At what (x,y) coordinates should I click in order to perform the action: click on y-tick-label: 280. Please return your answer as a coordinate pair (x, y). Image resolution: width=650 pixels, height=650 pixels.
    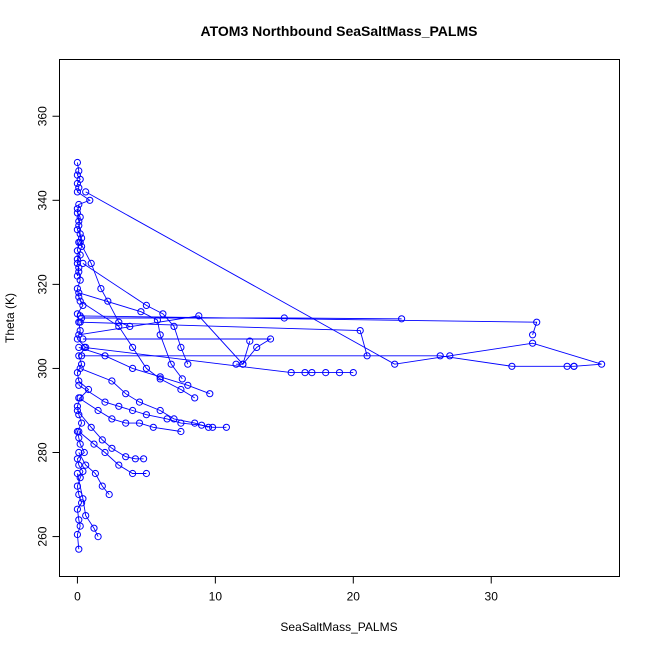
    Looking at the image, I should click on (43, 452).